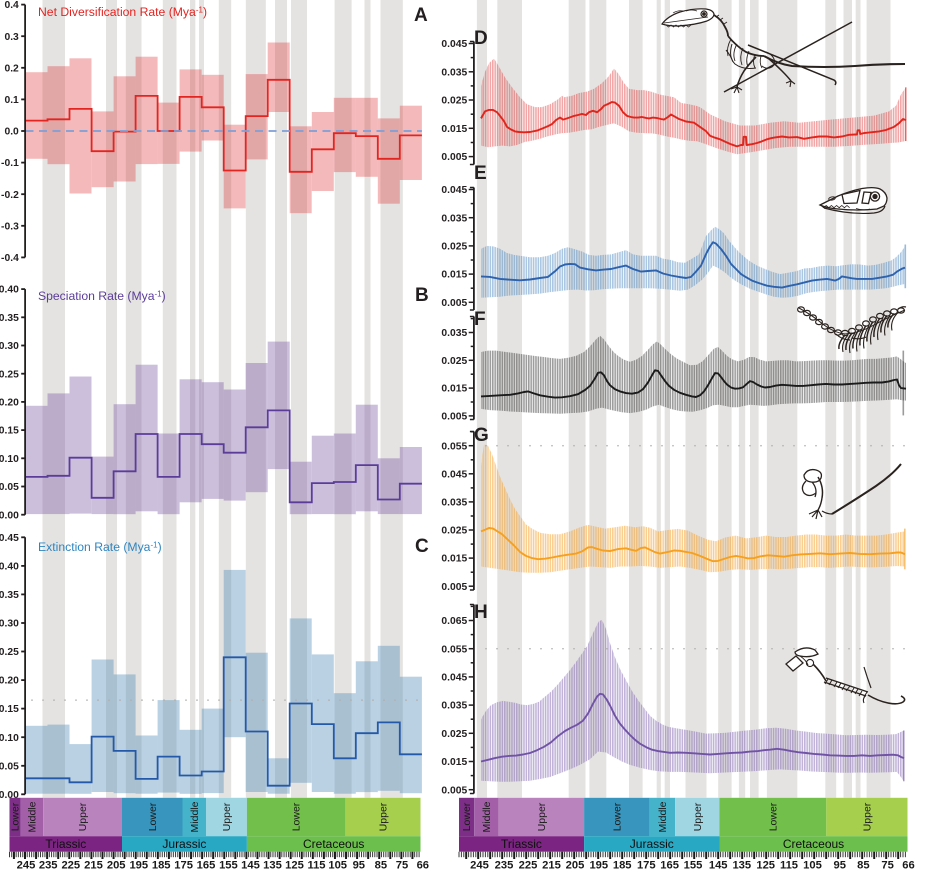 Image resolution: width=925 pixels, height=873 pixels. Describe the element at coordinates (184, 844) in the screenshot. I see `svg-text: Jurassic` at that location.